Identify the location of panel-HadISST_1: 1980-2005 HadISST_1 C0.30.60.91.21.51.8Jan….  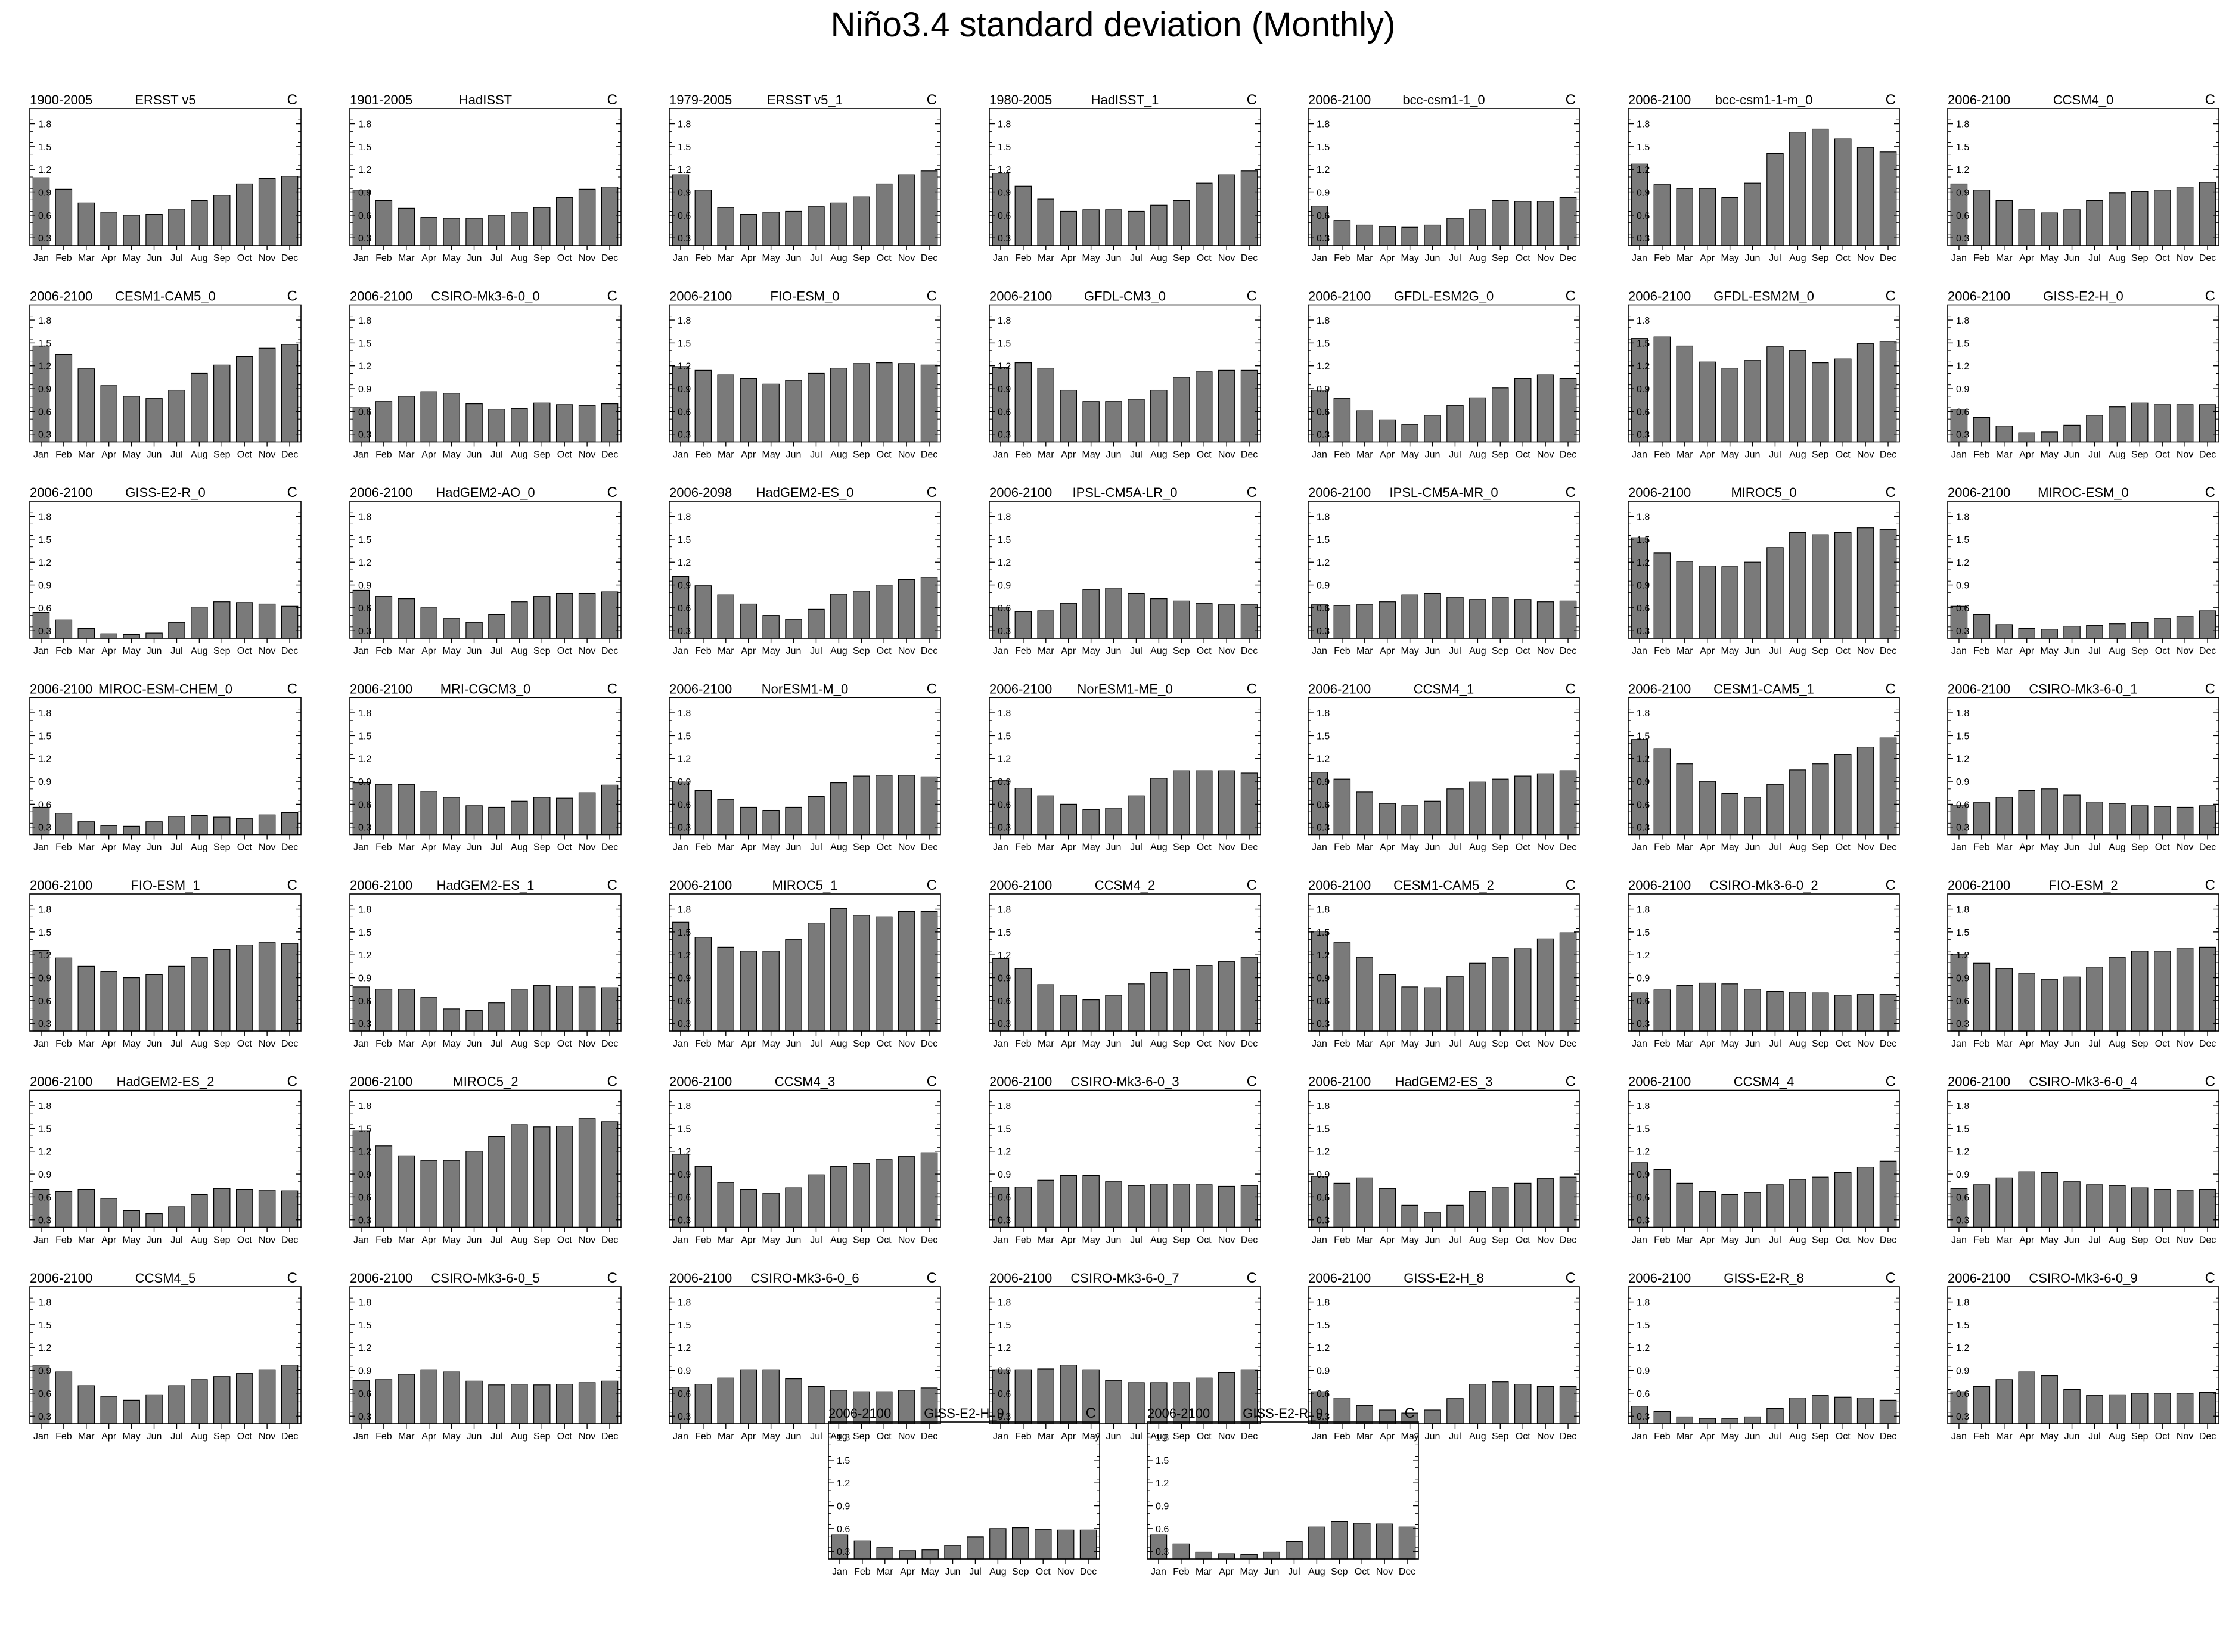
(1125, 177).